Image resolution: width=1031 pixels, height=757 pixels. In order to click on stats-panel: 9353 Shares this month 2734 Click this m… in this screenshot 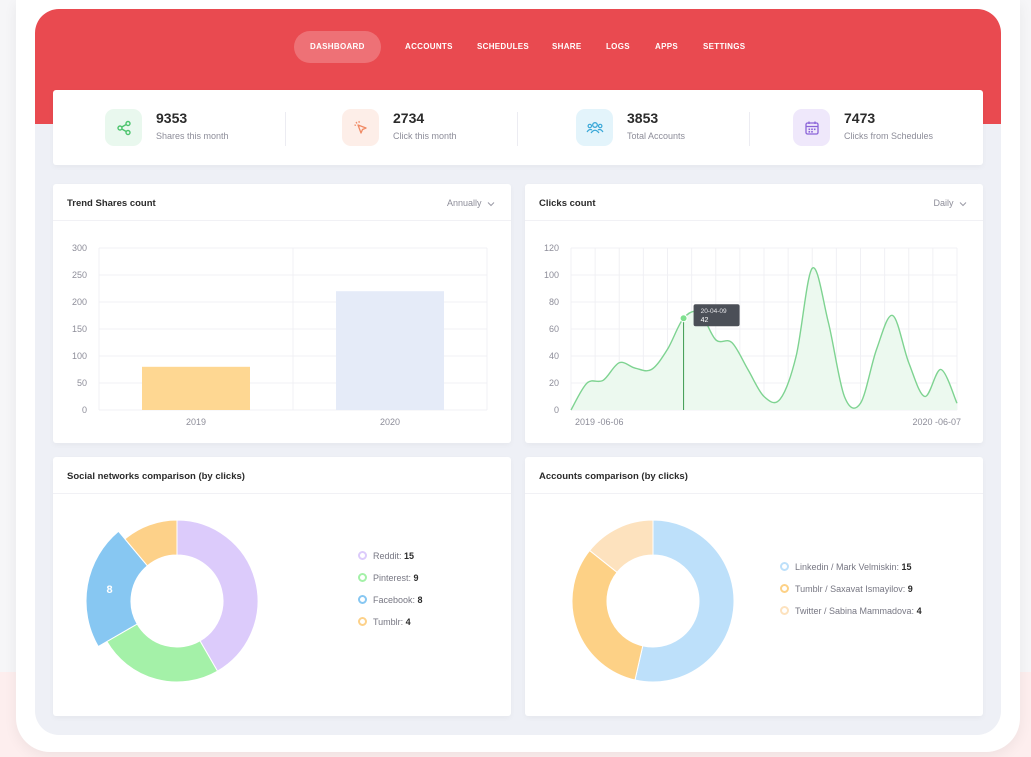, I will do `click(518, 127)`.